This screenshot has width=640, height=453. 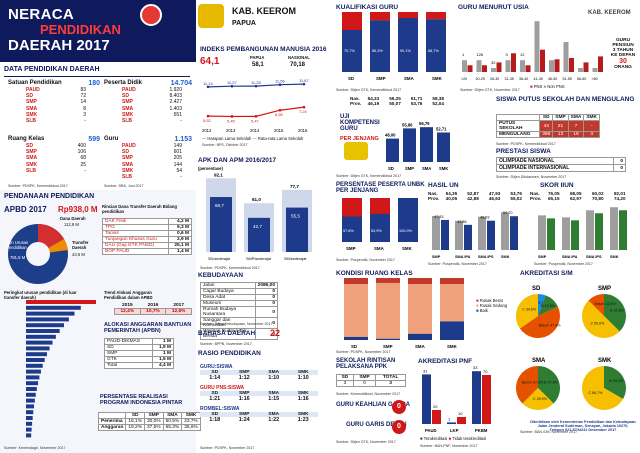 What do you see at coordinates (434, 198) in the screenshot?
I see `score-row-label: Prov.` at bounding box center [434, 198].